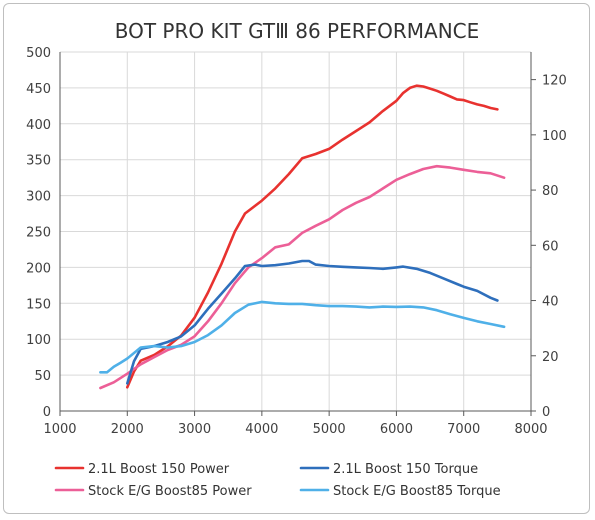 The image size is (595, 520). What do you see at coordinates (38, 89) in the screenshot?
I see `y-tick-label: 450` at bounding box center [38, 89].